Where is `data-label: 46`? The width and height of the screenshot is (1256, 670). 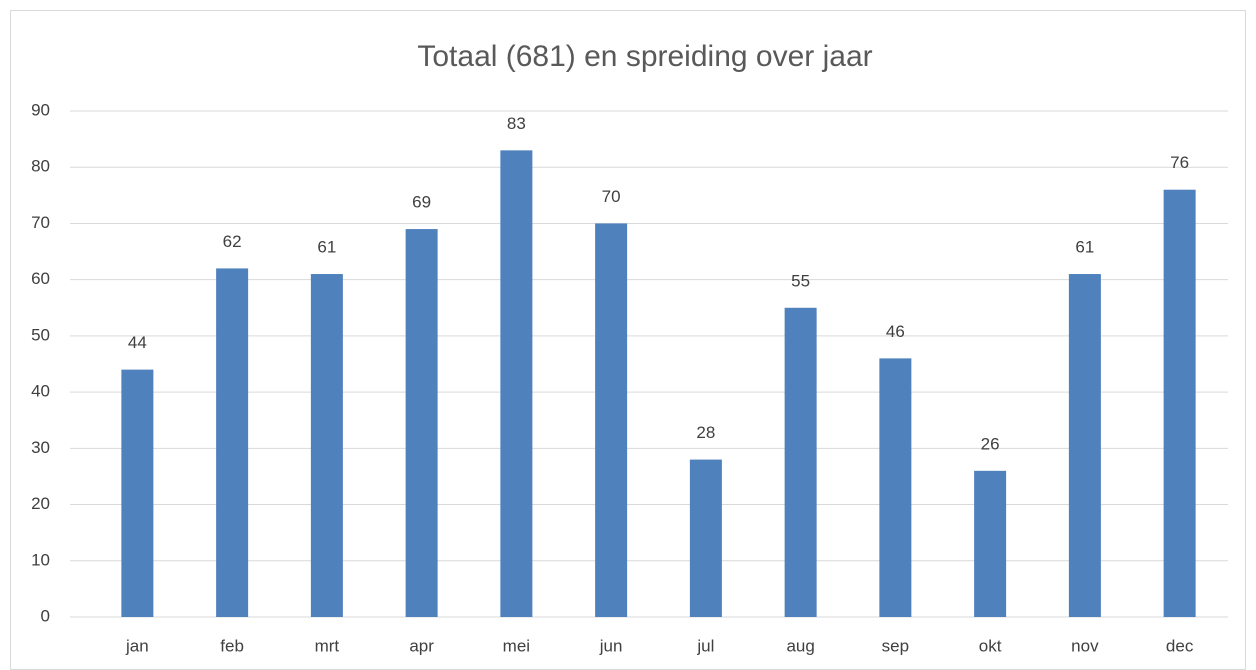 data-label: 46 is located at coordinates (895, 331).